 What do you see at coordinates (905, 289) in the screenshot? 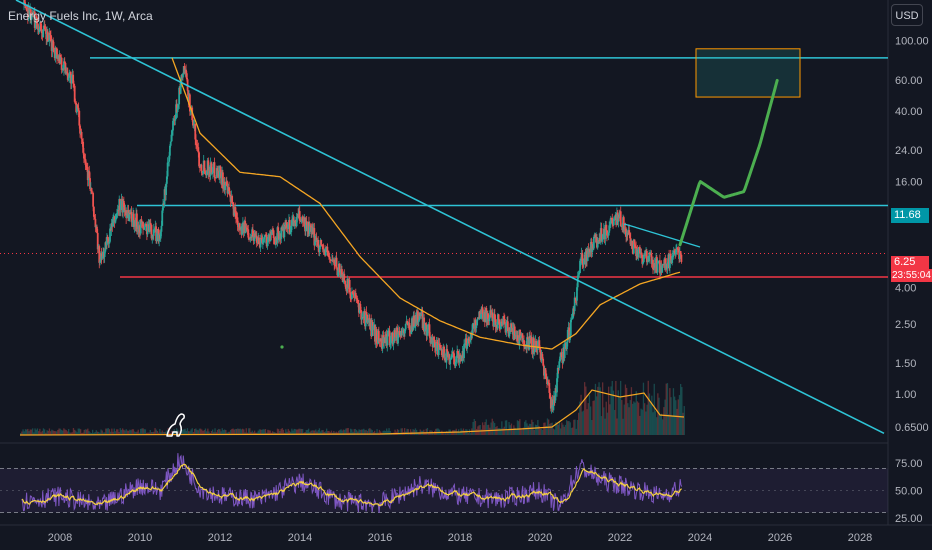
I see `y-tick-label: 4.00` at bounding box center [905, 289].